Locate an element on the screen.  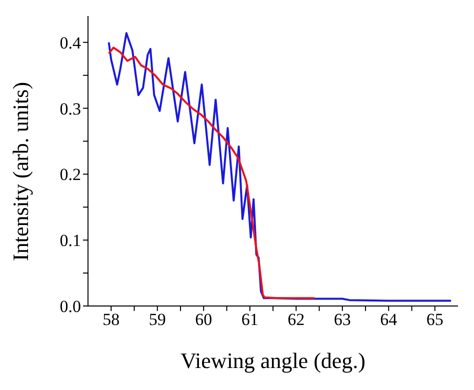
x-tick-label: 65 is located at coordinates (435, 320).